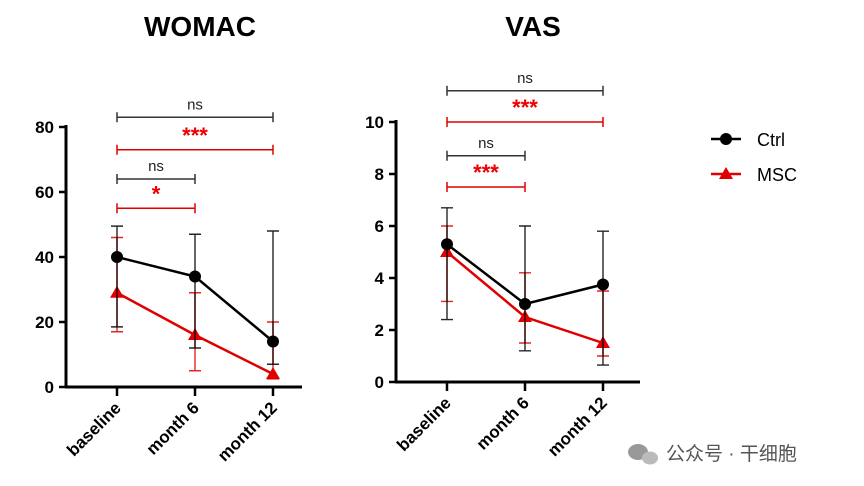  What do you see at coordinates (771, 140) in the screenshot?
I see `legend-label: Ctrl` at bounding box center [771, 140].